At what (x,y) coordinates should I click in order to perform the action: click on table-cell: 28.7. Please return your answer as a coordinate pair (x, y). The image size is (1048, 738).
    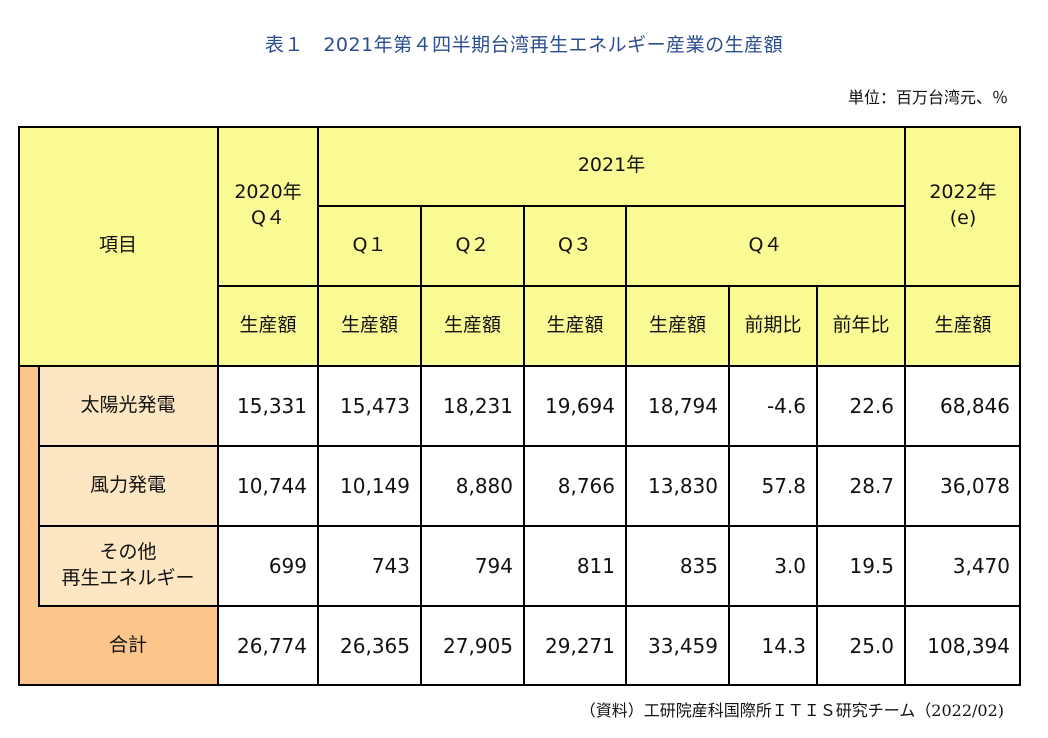
    Looking at the image, I should click on (861, 486).